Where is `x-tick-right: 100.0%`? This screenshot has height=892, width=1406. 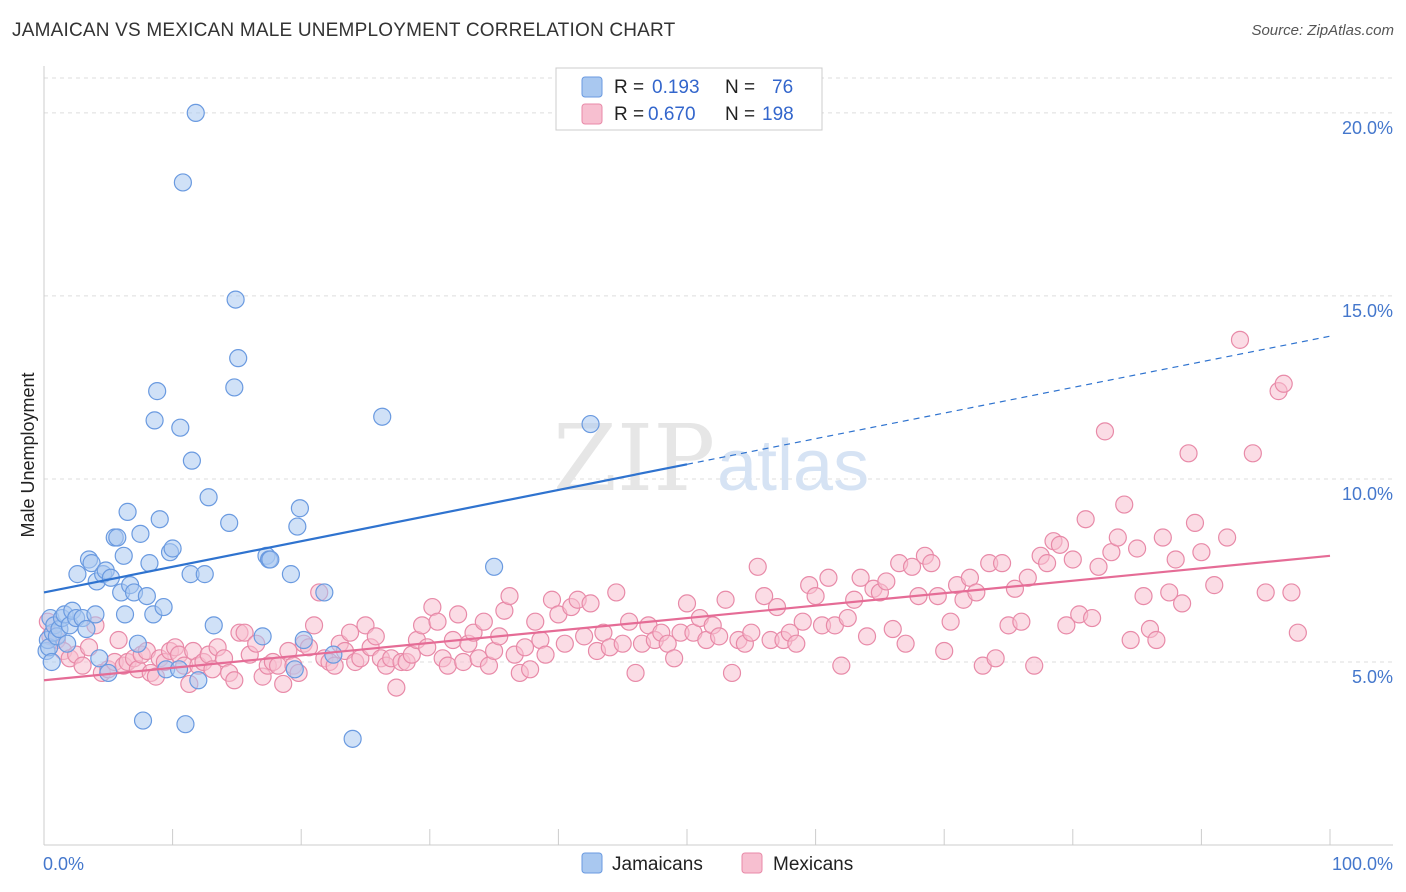
x-tick-right: 100.0% is located at coordinates (1362, 864).